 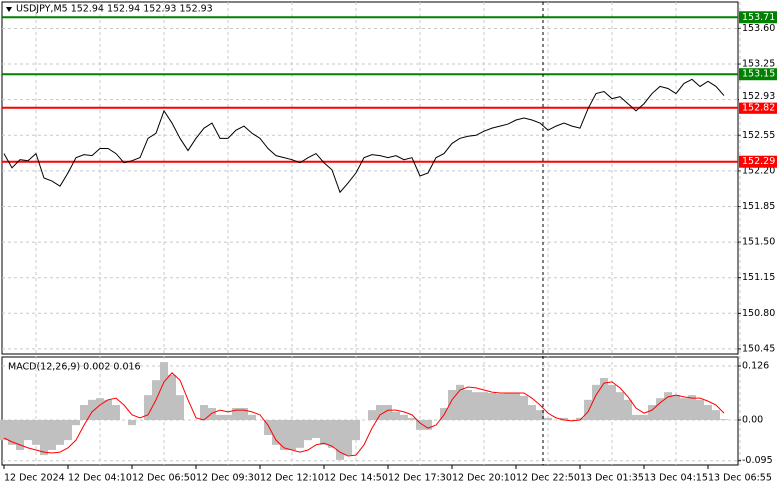 I want to click on x-tick-label: 12 Dec 09:30, so click(x=228, y=478).